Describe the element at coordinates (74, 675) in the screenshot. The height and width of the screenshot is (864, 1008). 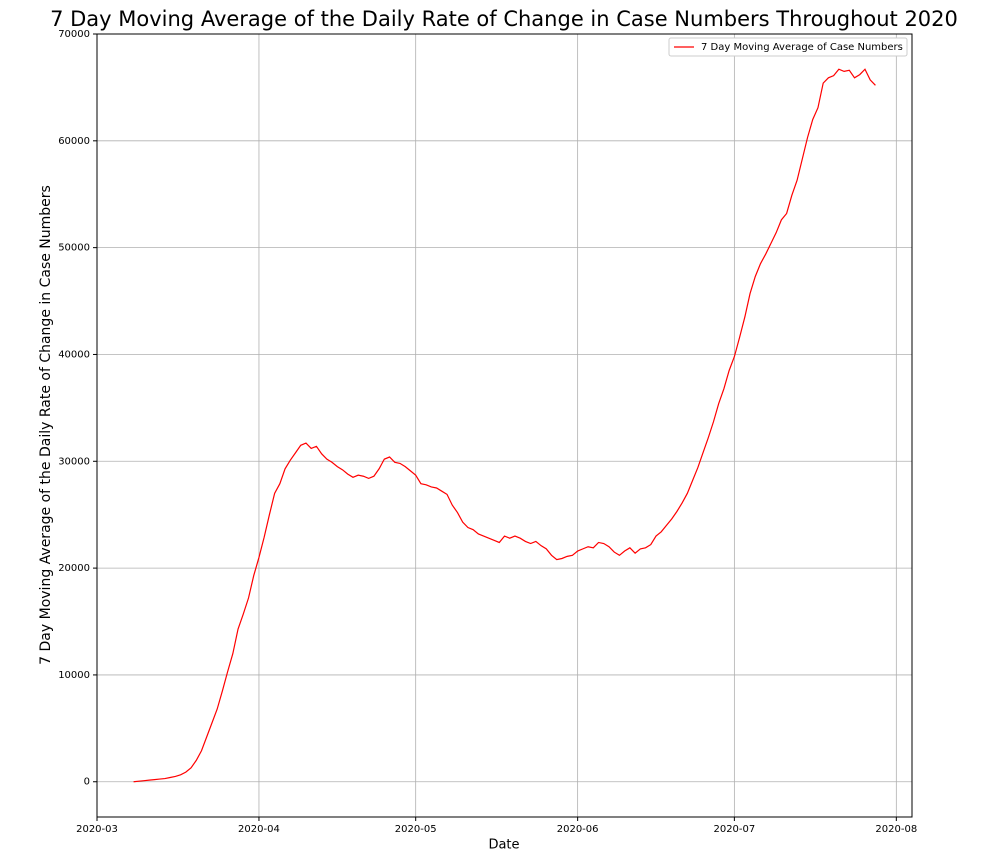
I see `y-tick-label: 10000` at that location.